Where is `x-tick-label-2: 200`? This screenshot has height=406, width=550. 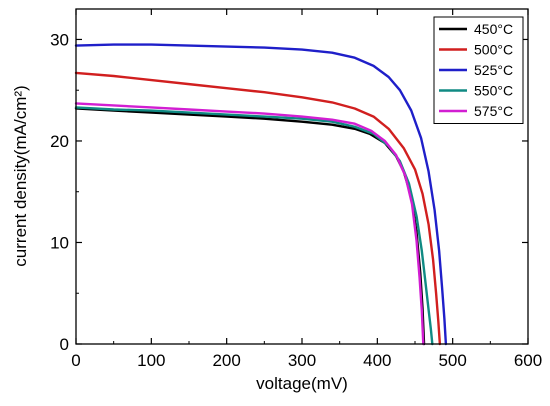
x-tick-label-2: 200 is located at coordinates (226, 360).